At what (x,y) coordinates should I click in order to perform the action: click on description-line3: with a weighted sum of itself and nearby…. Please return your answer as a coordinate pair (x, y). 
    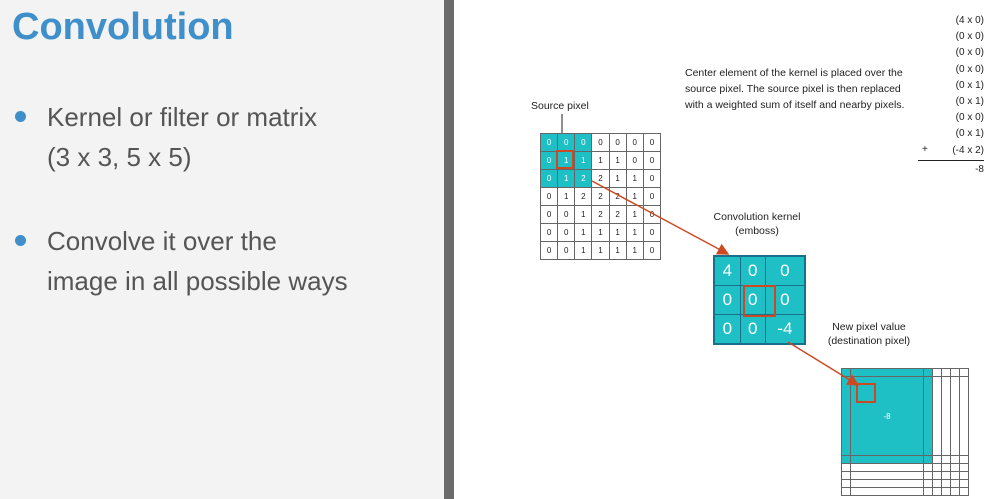
    Looking at the image, I should click on (795, 105).